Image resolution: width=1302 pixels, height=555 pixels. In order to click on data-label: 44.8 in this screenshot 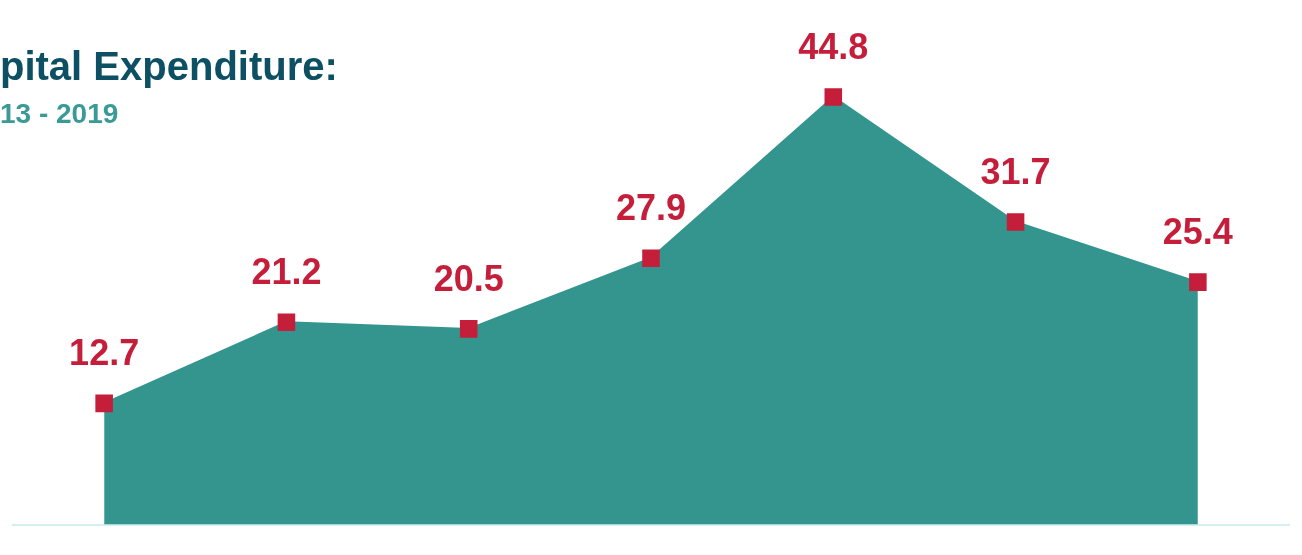, I will do `click(833, 46)`.